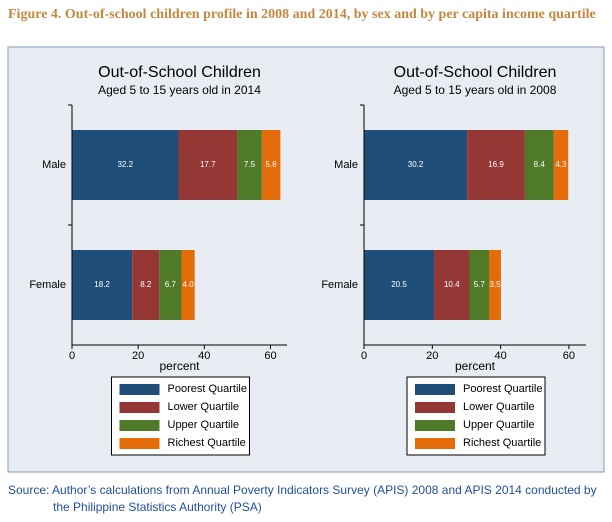 This screenshot has height=522, width=612. I want to click on value-label: 5.7, so click(480, 284).